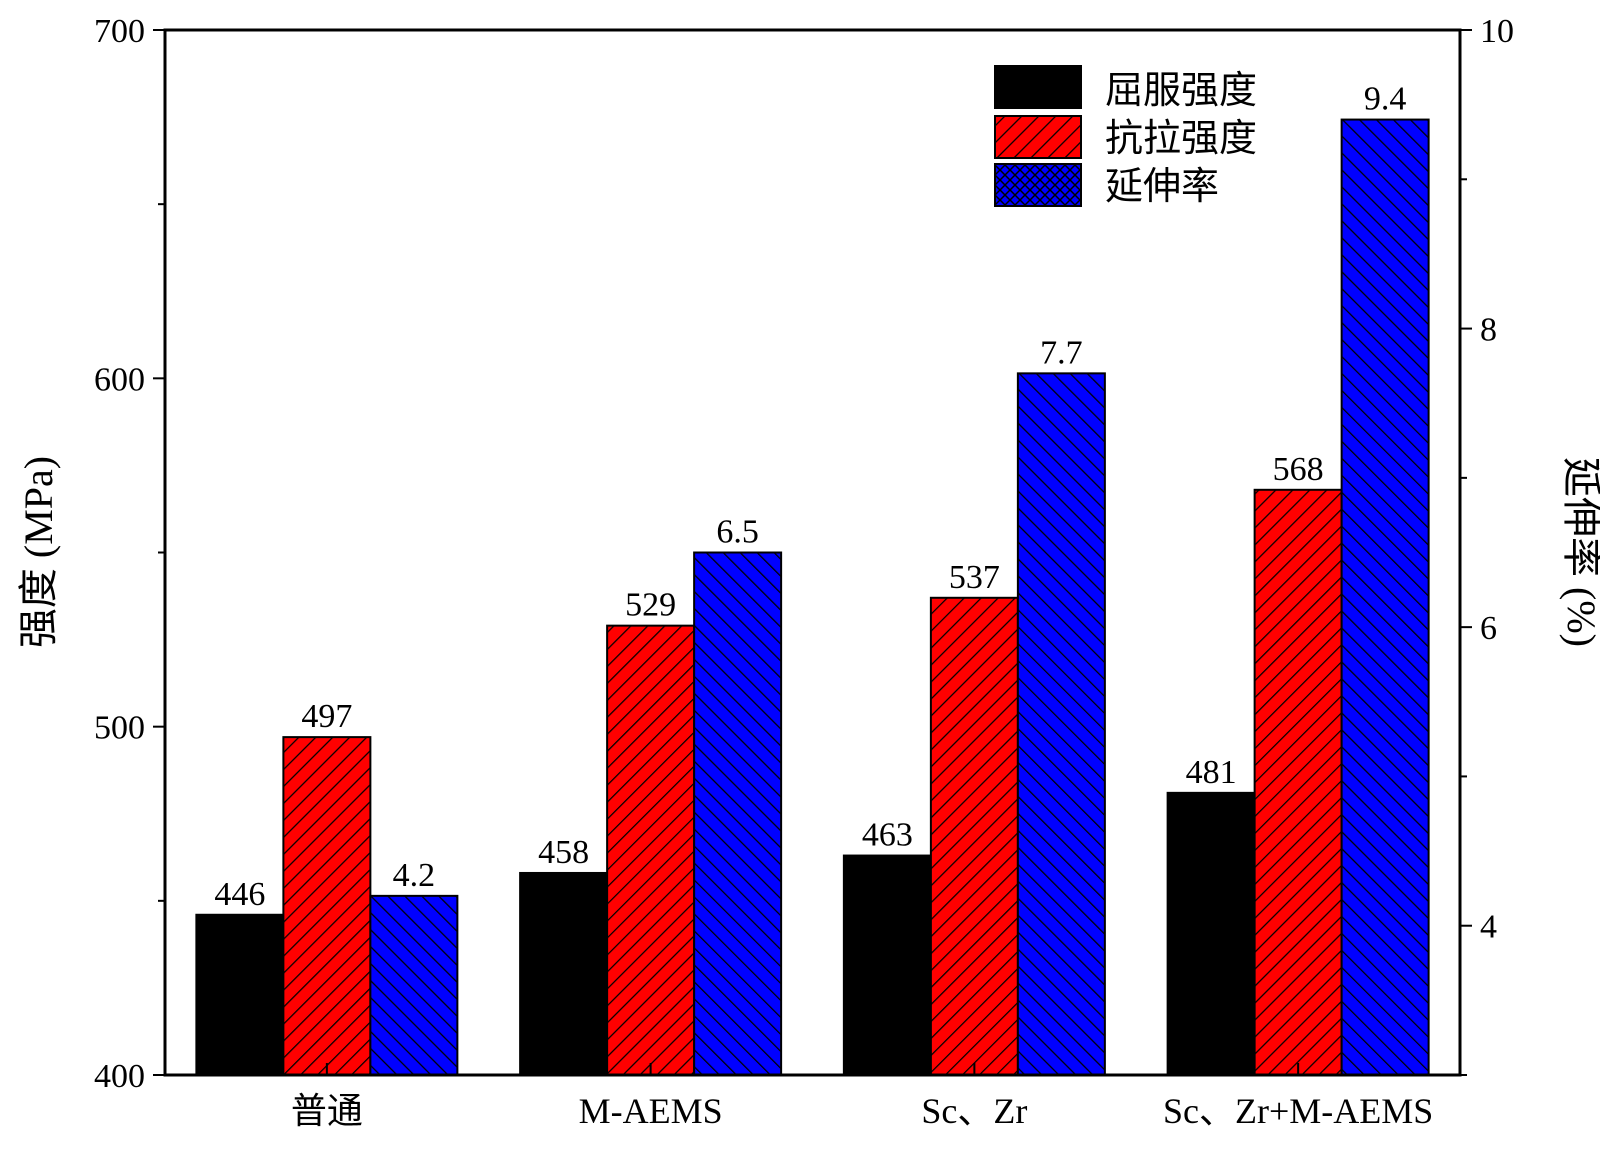  I want to click on category-label-2: Sc、Zr, so click(974, 1111).